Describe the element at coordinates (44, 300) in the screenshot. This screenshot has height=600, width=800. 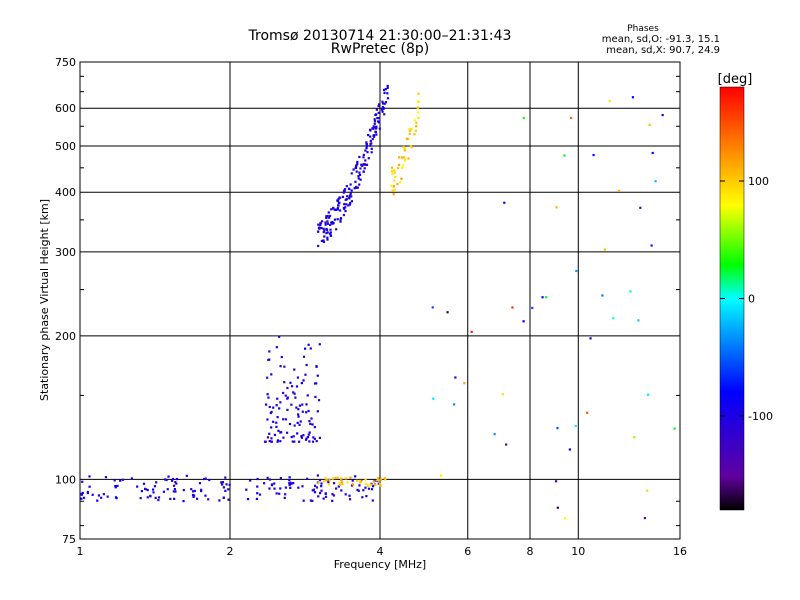
I see `y-axis-label: Stationary phase Virtual Height [km]` at that location.